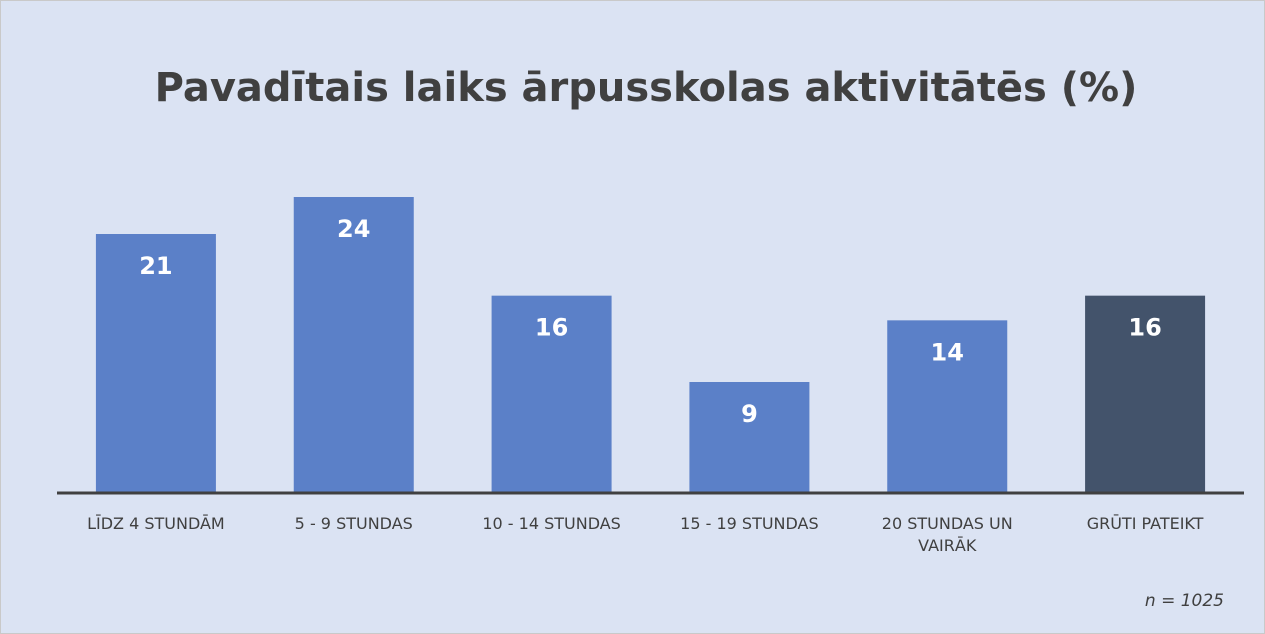 This screenshot has height=634, width=1265. What do you see at coordinates (156, 523) in the screenshot?
I see `category-label: LĪDZ 4 STUNDĀM` at bounding box center [156, 523].